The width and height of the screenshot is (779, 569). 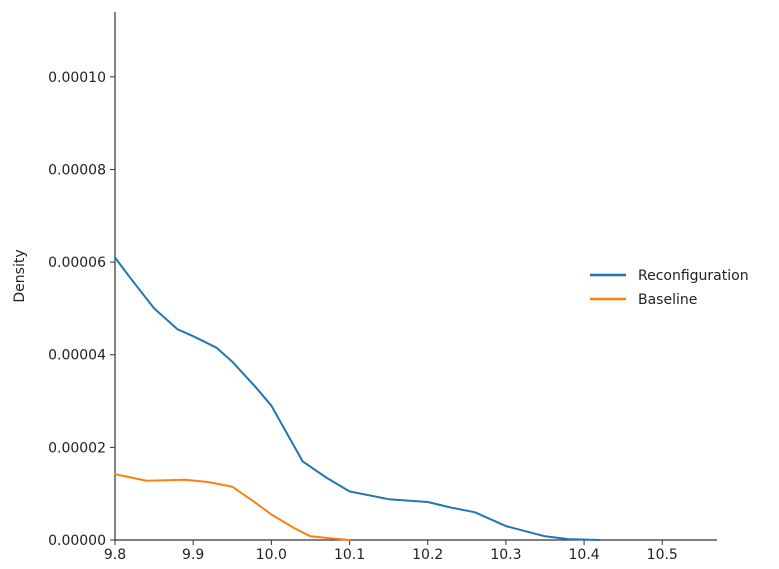 I want to click on y-tick-label: 0.00000, so click(x=77, y=541).